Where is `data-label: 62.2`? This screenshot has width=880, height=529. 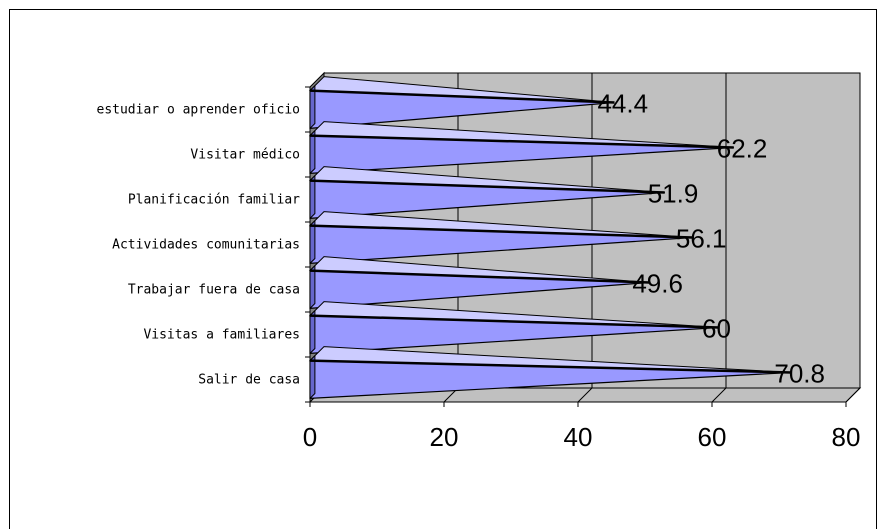 data-label: 62.2 is located at coordinates (742, 149).